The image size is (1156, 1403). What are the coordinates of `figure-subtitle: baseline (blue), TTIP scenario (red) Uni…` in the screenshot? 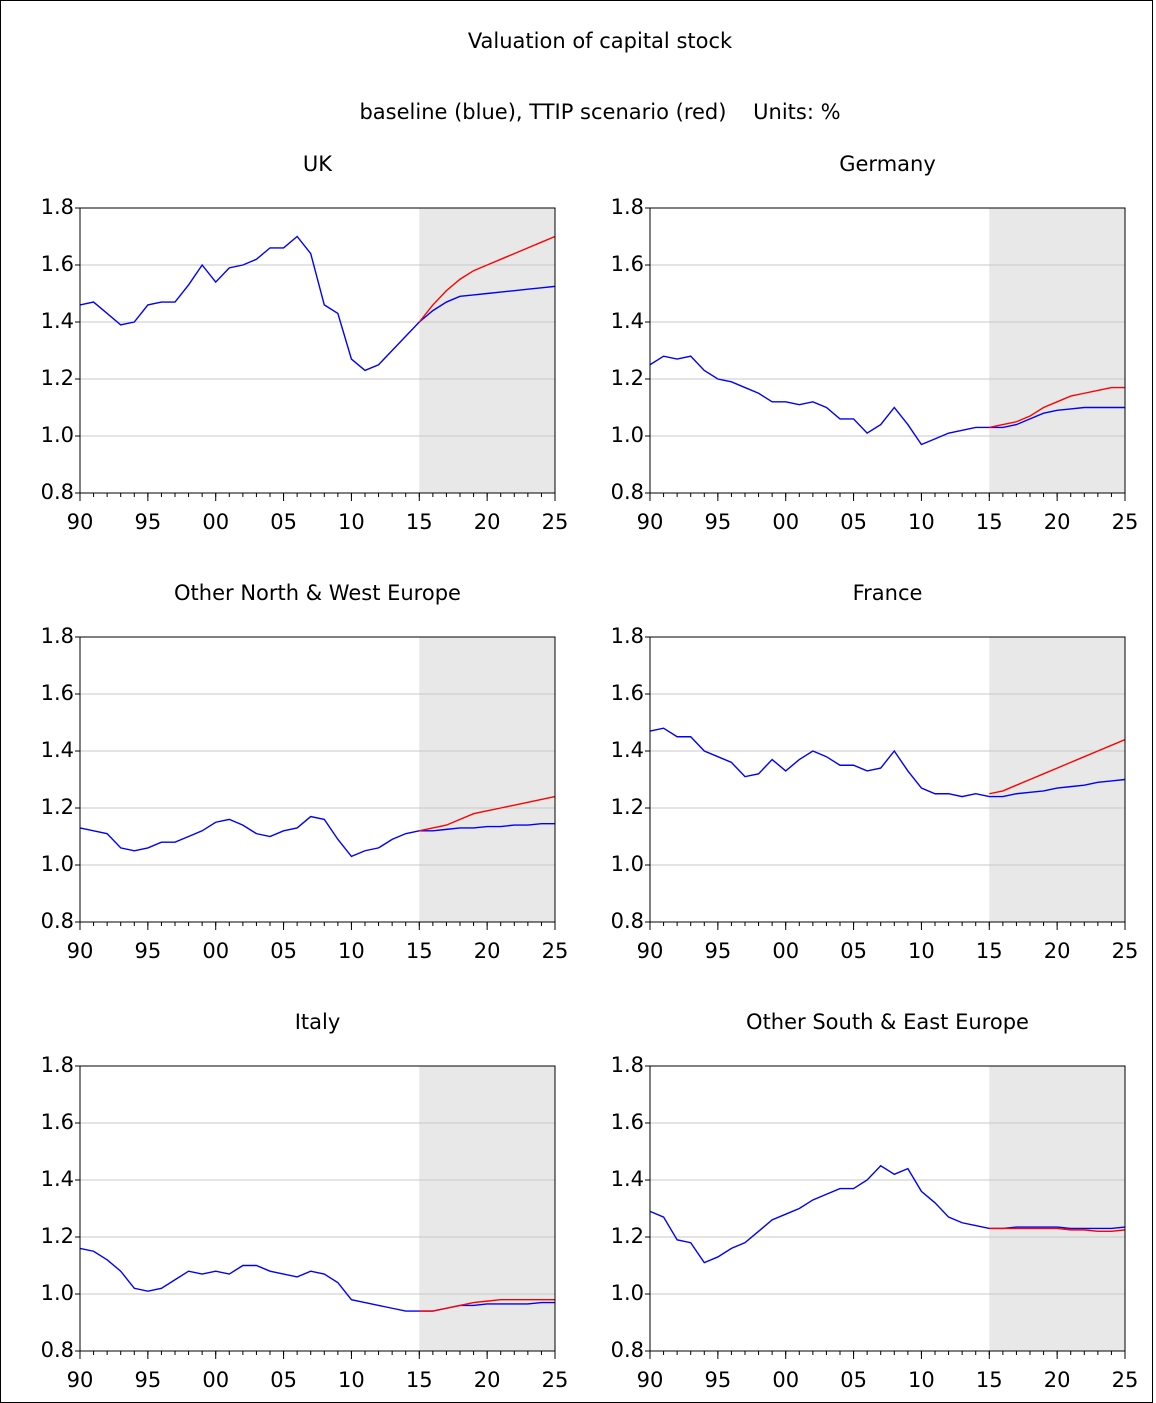 It's located at (599, 112).